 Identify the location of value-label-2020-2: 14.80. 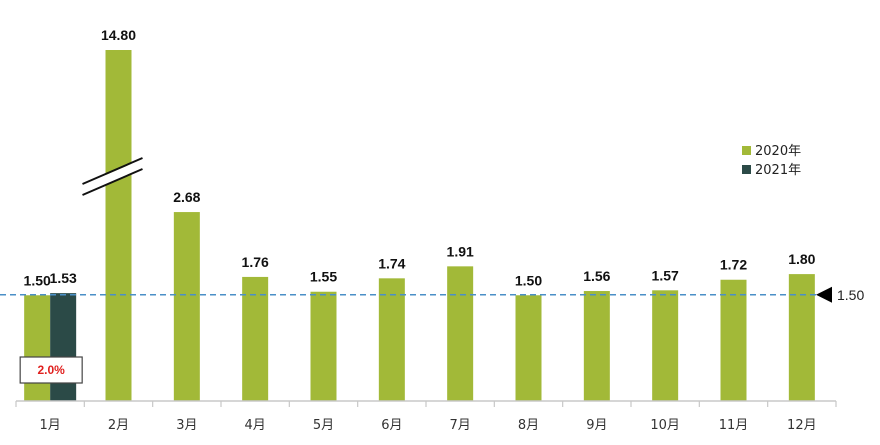
(118, 35).